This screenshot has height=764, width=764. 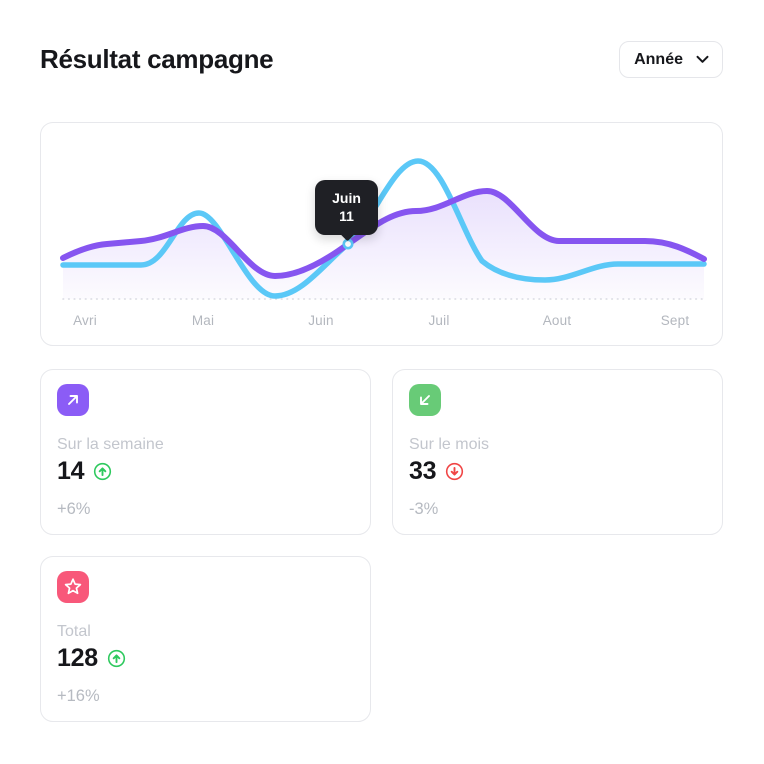 I want to click on star-icon, so click(x=73, y=587).